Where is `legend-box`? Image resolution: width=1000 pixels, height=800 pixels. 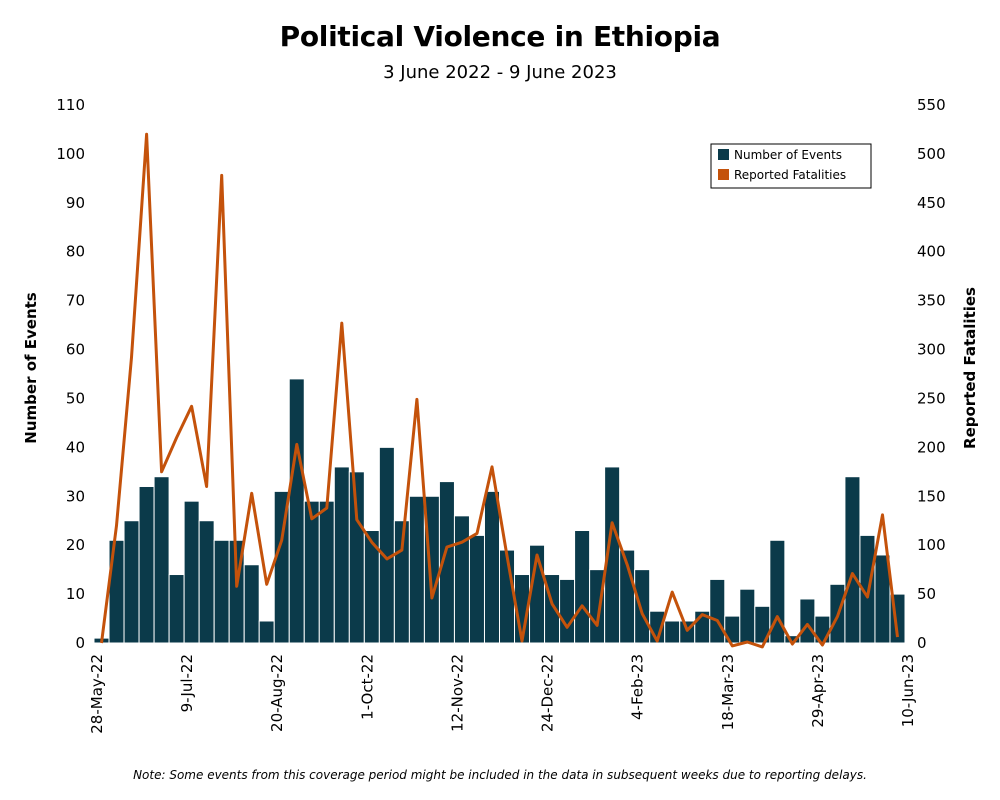
legend-box is located at coordinates (791, 166).